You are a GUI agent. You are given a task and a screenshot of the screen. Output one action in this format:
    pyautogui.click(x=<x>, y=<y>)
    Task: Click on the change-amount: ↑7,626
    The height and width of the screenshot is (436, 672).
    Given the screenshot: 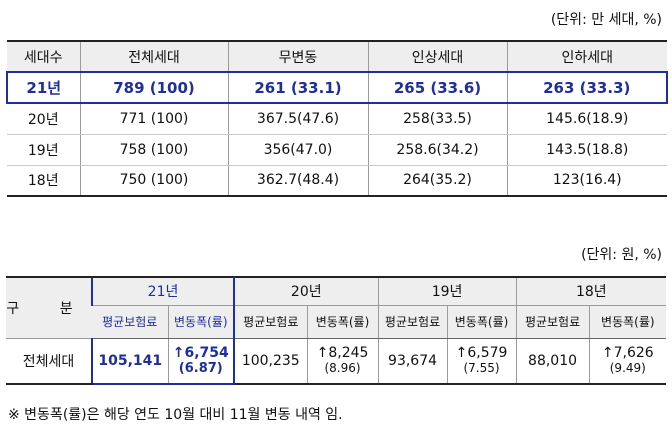 What is the action you would take?
    pyautogui.click(x=627, y=352)
    